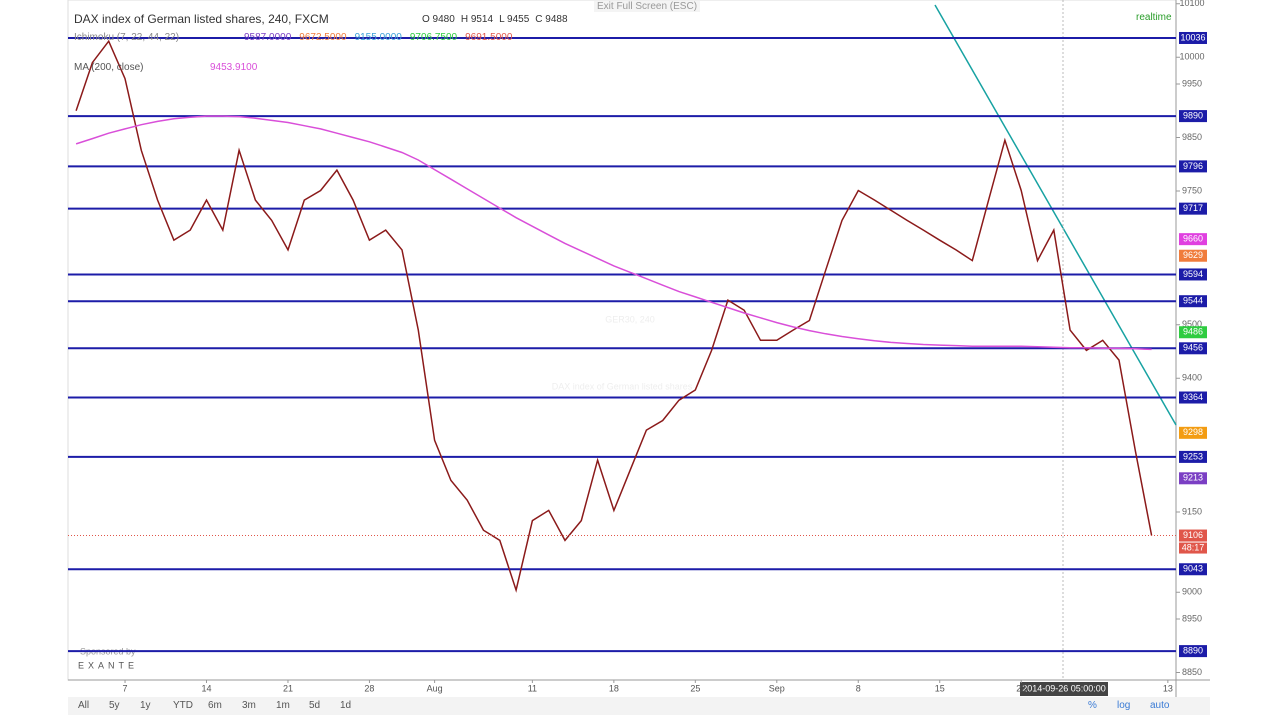  Describe the element at coordinates (206, 688) in the screenshot. I see `x-tick-label: 14` at that location.